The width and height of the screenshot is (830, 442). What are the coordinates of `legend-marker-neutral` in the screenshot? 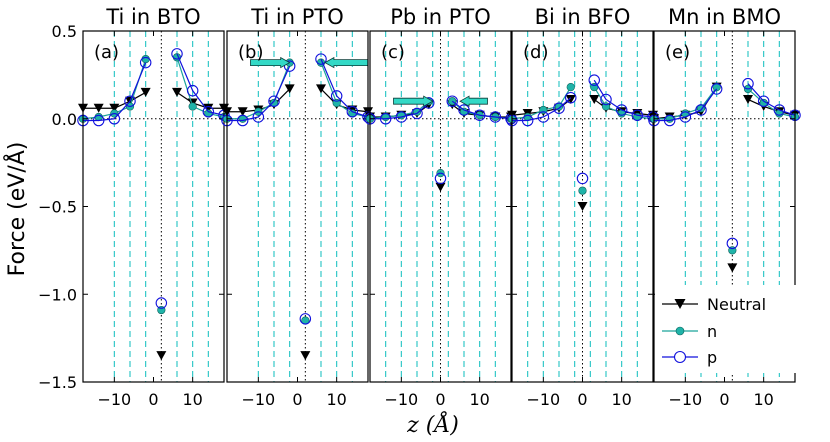 It's located at (680, 304).